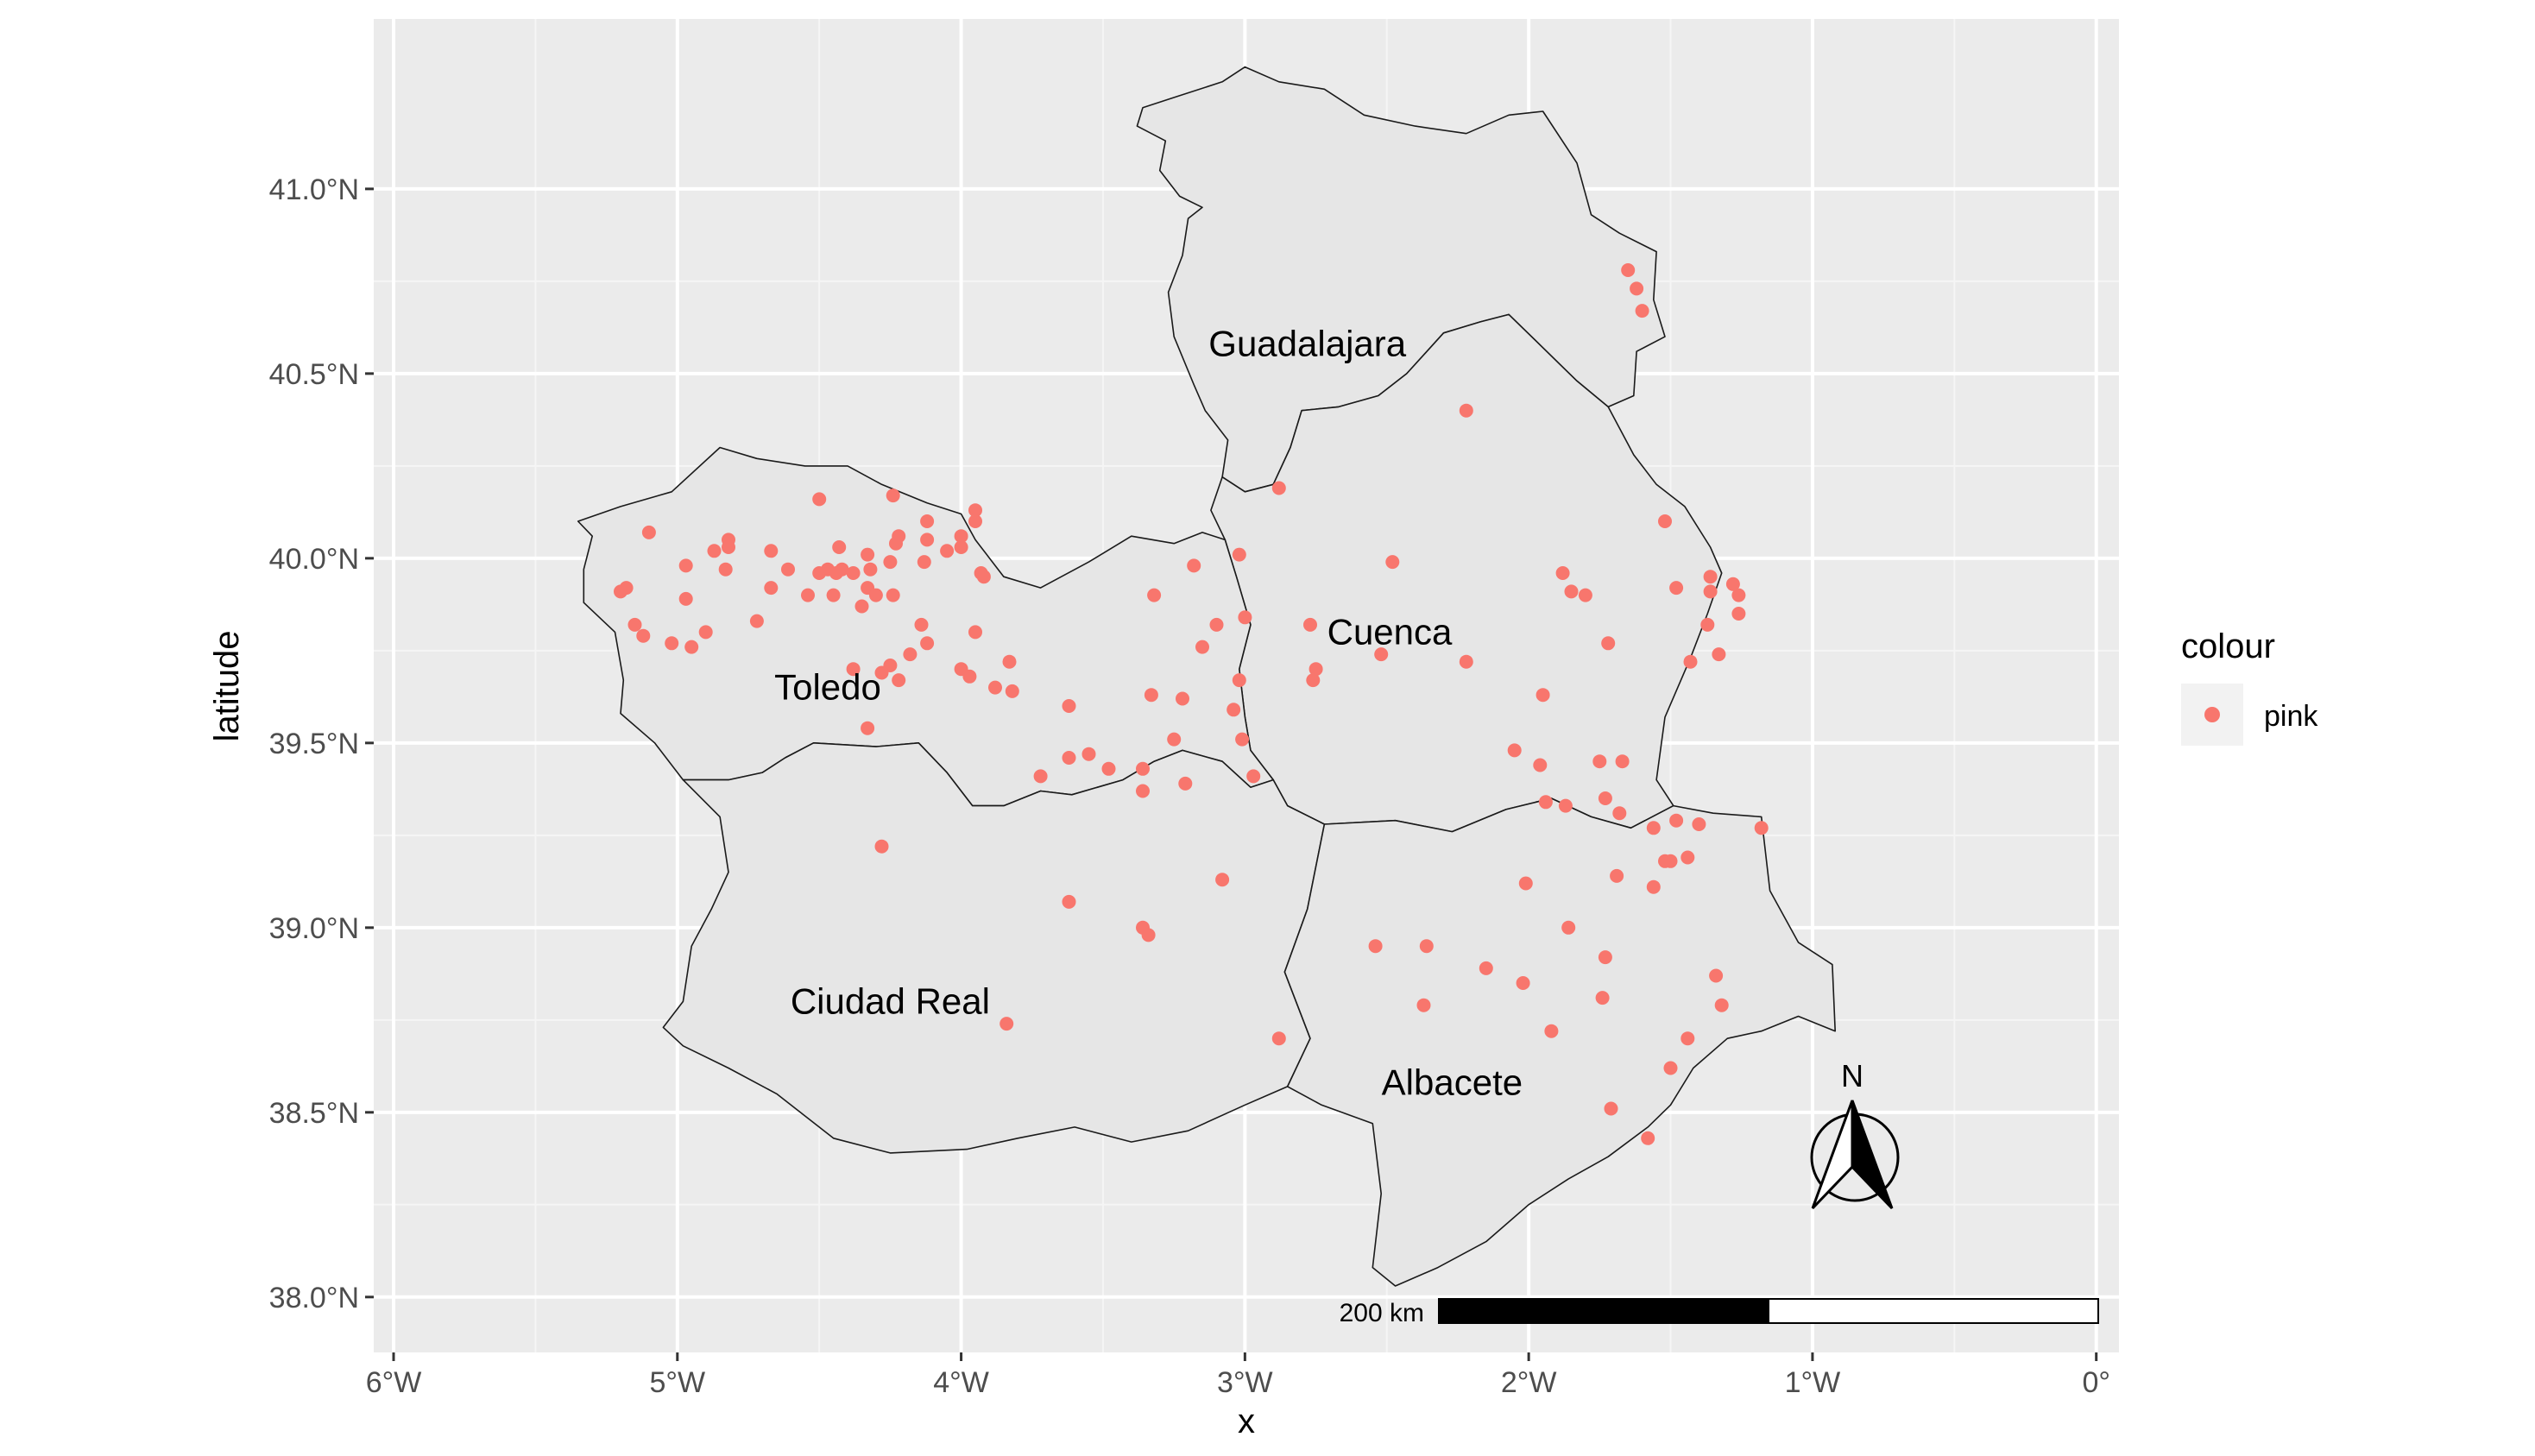  I want to click on region-label-ciudad-real: Ciudad Real, so click(891, 1001).